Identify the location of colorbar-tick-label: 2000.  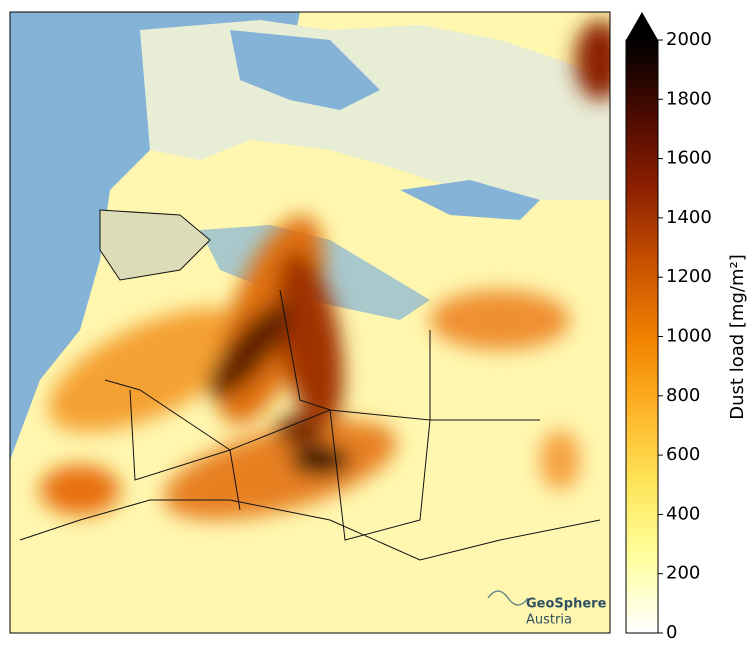
(689, 39).